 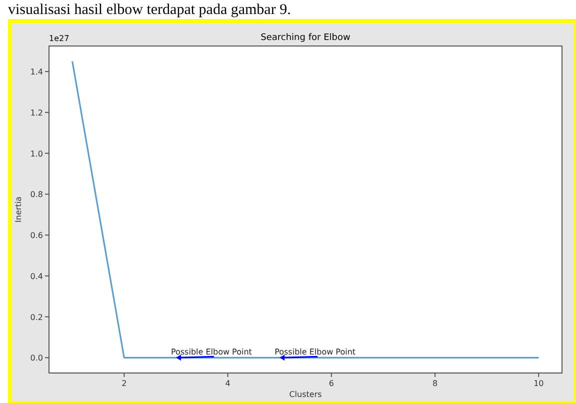 What do you see at coordinates (331, 383) in the screenshot?
I see `x-tick-label: 6` at bounding box center [331, 383].